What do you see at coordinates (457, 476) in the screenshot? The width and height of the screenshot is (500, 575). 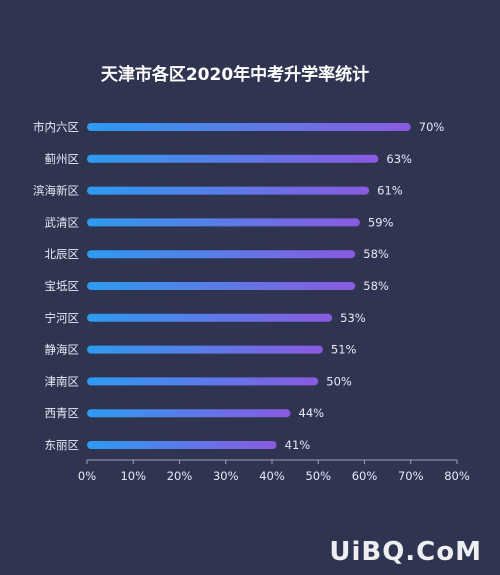 I see `x-tick-label: 80%` at bounding box center [457, 476].